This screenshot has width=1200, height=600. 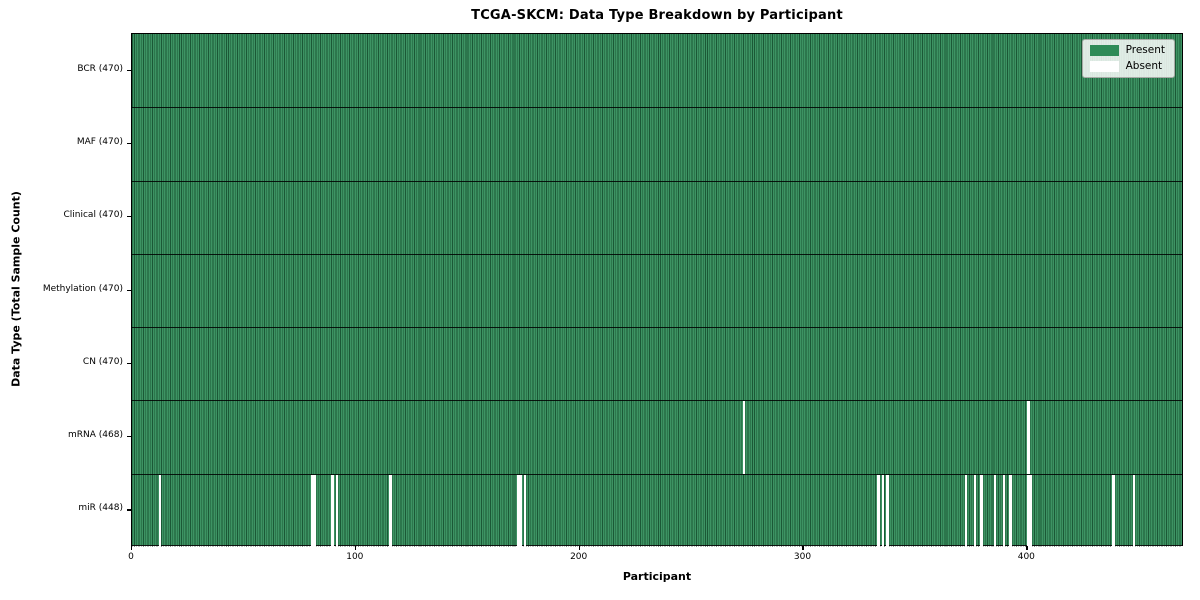 I want to click on data-row-methylation, so click(x=657, y=290).